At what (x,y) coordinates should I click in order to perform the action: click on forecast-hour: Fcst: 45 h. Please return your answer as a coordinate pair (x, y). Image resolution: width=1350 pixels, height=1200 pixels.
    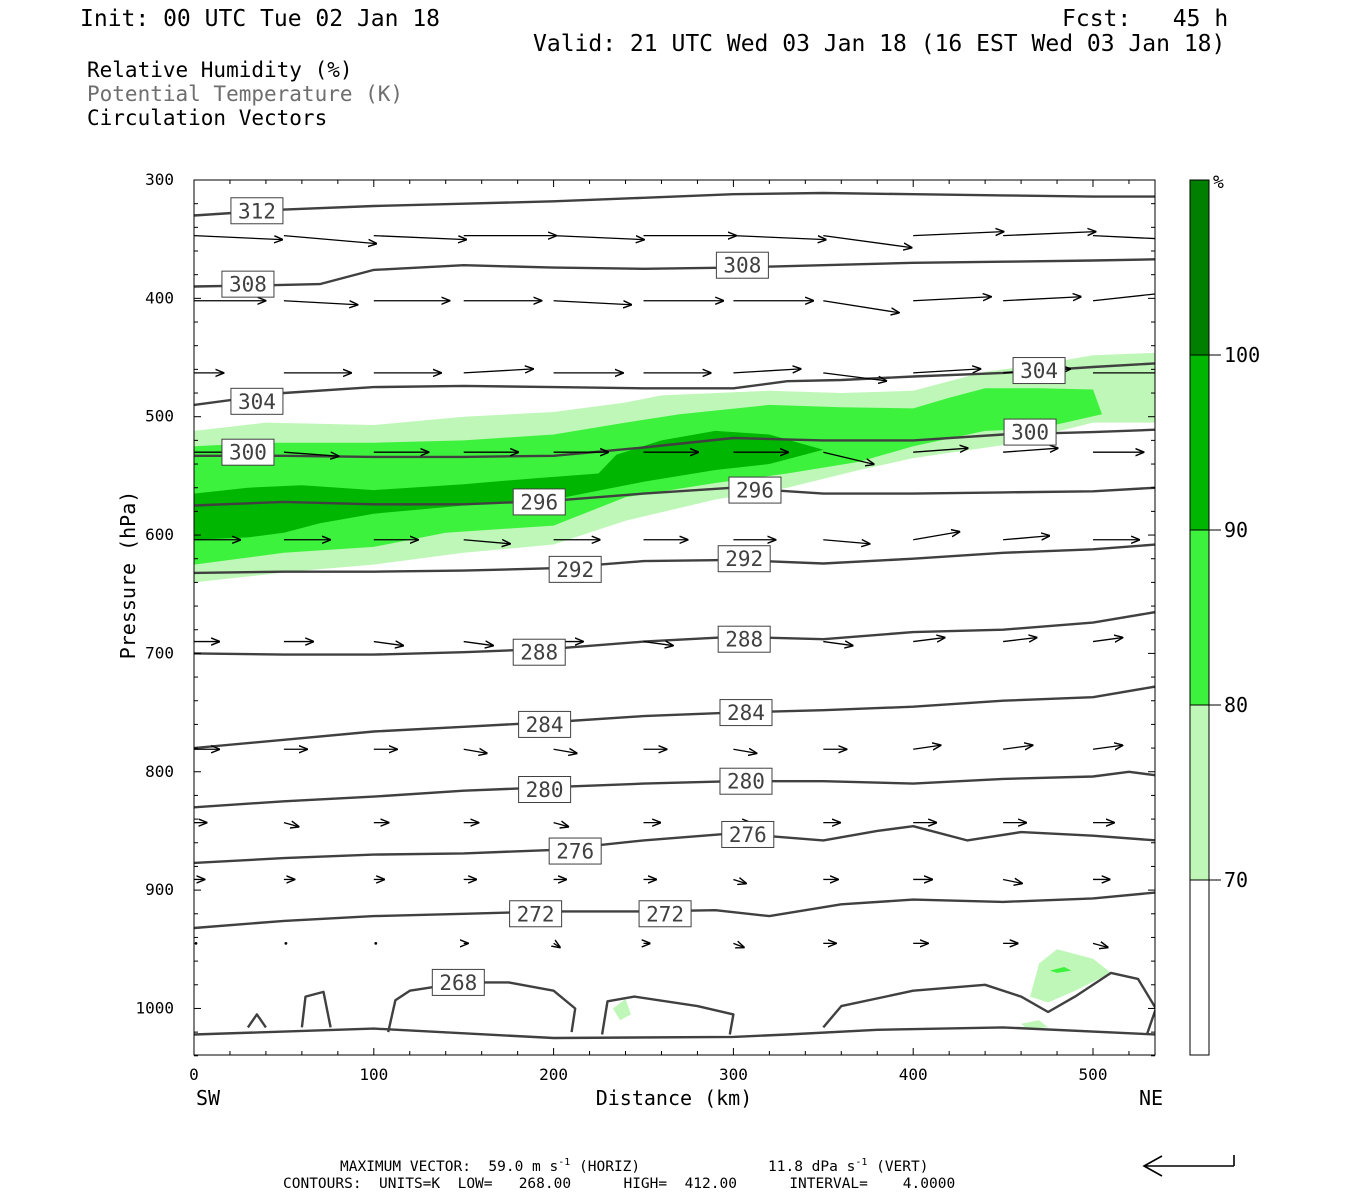
    Looking at the image, I should click on (1145, 19).